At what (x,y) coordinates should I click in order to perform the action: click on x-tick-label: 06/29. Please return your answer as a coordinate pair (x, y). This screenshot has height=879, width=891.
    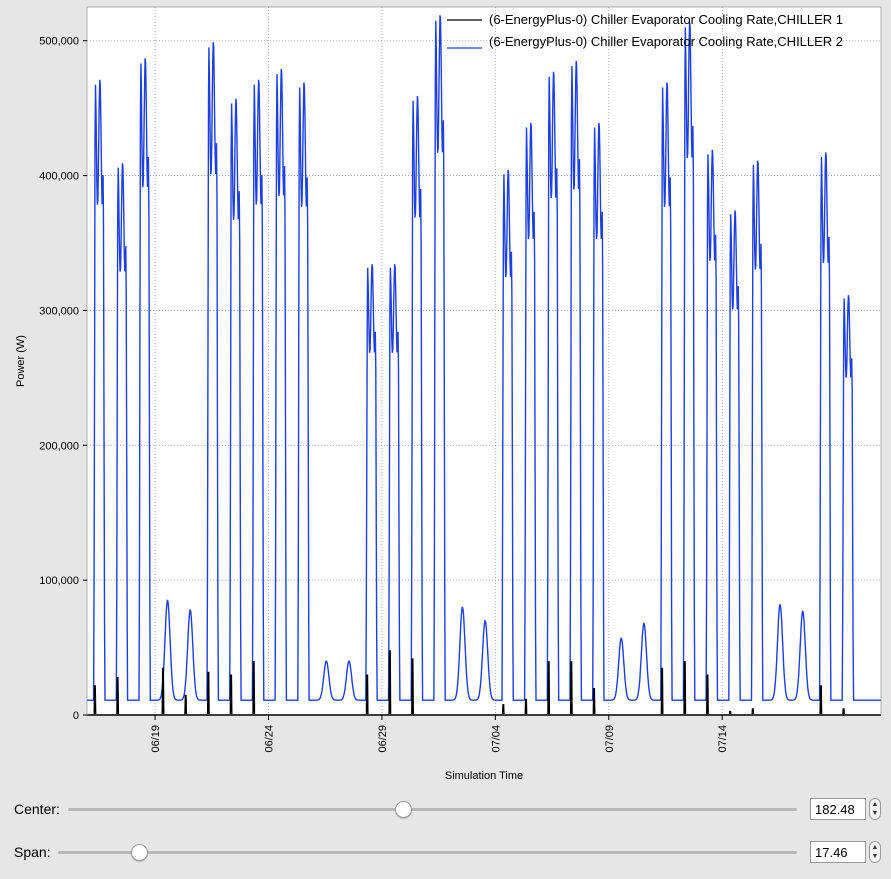
    Looking at the image, I should click on (383, 739).